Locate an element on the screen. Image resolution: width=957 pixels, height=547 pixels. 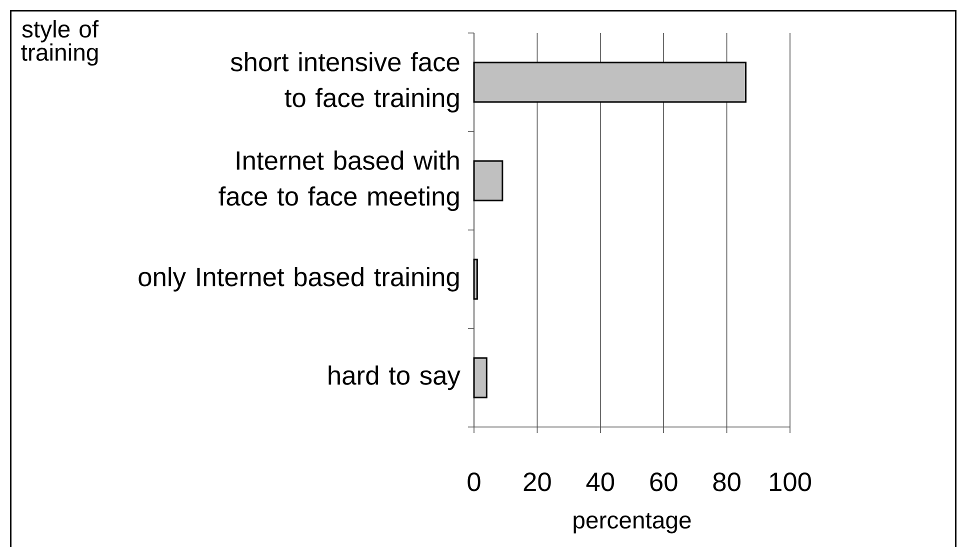
y-axis-title: style of training is located at coordinates (60, 43).